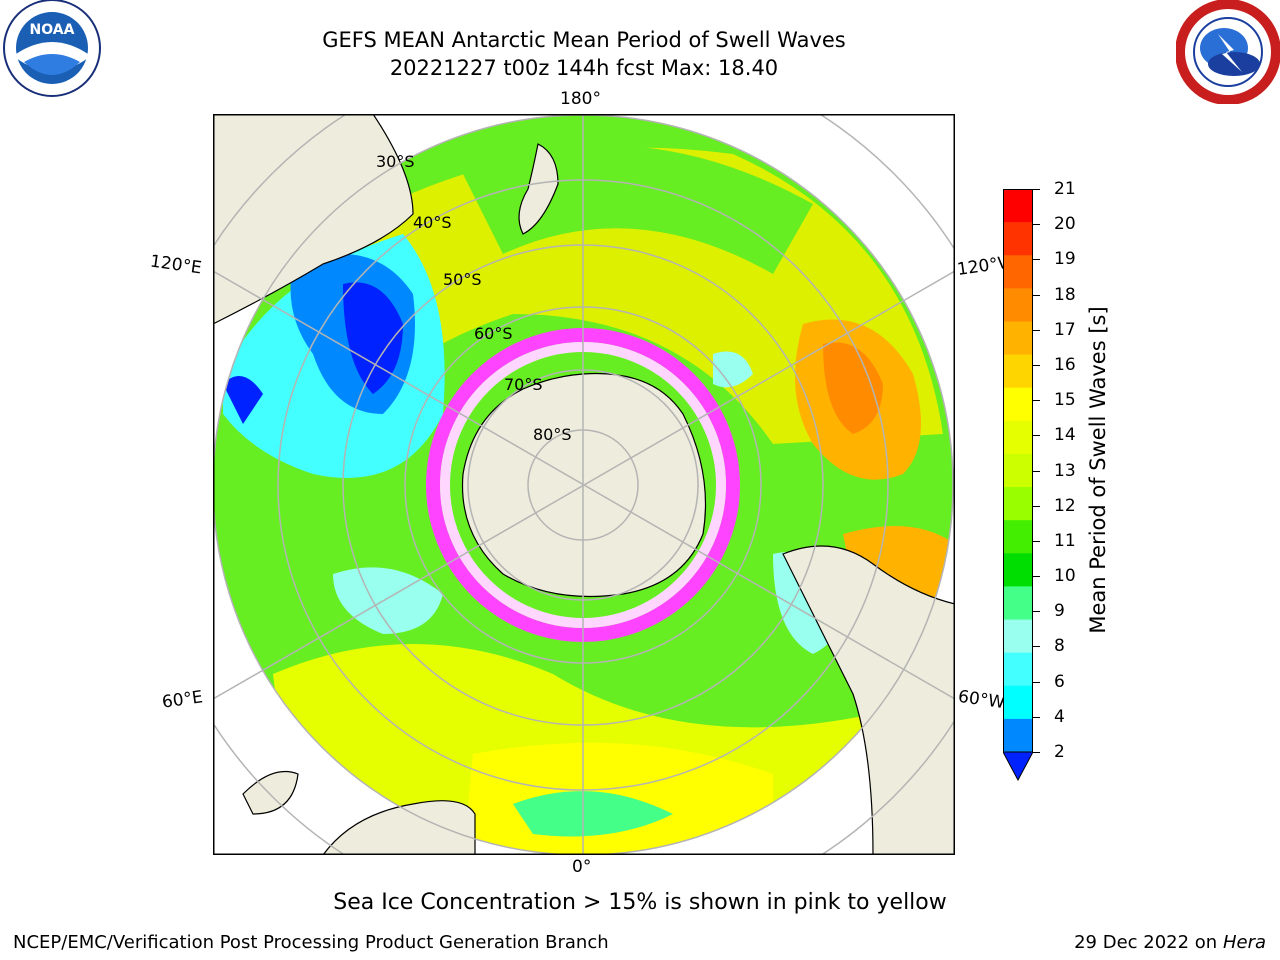  I want to click on colorbar-label: Mean Period of Swell Waves [s], so click(1098, 470).